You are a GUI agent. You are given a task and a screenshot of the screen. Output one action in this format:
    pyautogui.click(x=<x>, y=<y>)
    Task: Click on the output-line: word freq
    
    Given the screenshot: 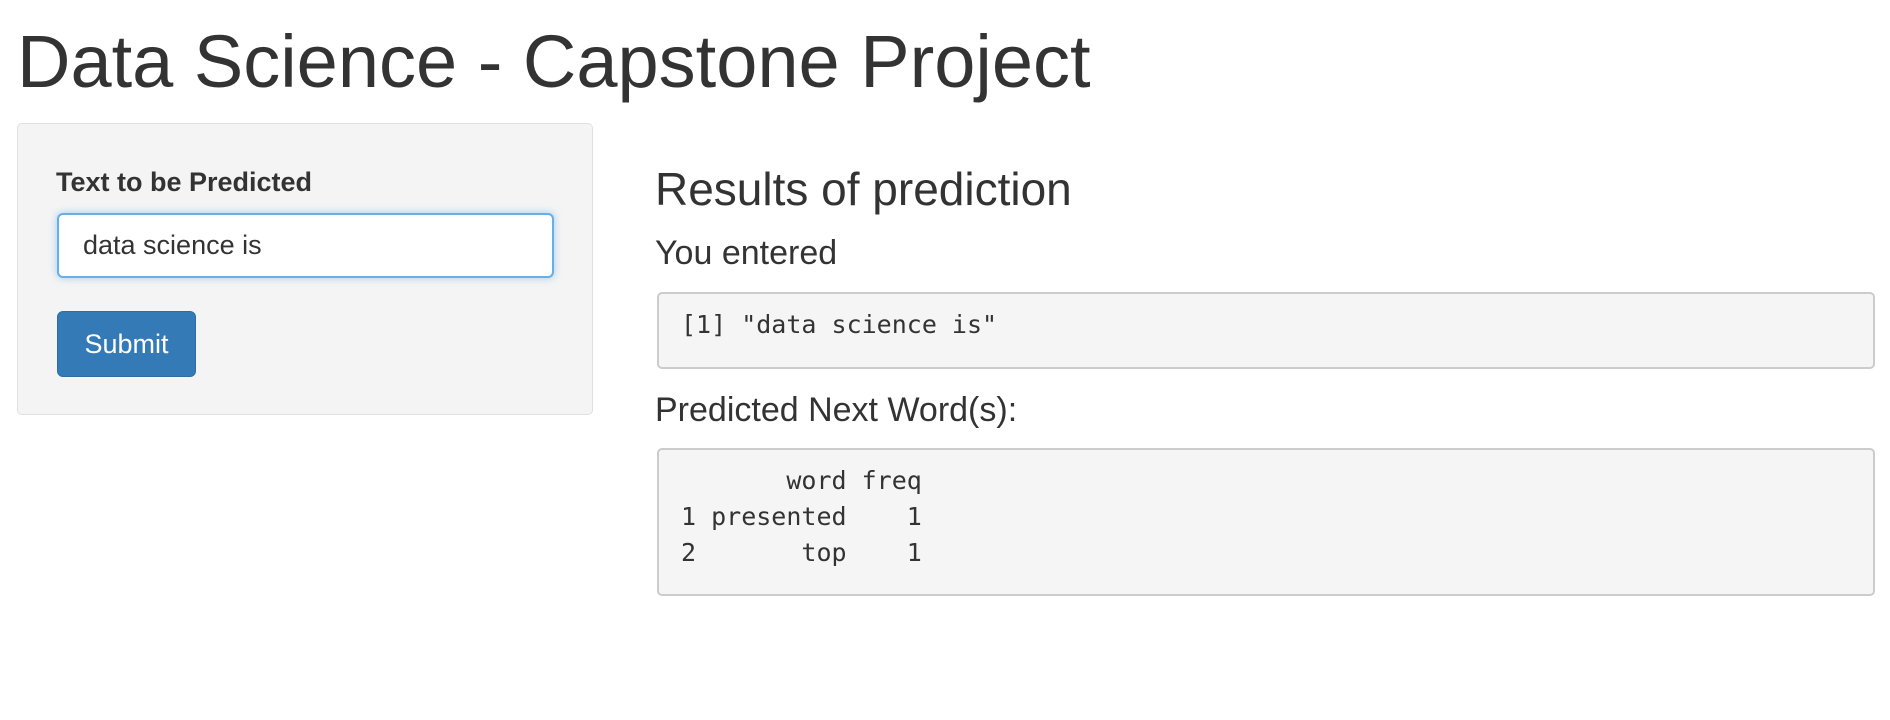 What is the action you would take?
    pyautogui.click(x=801, y=480)
    